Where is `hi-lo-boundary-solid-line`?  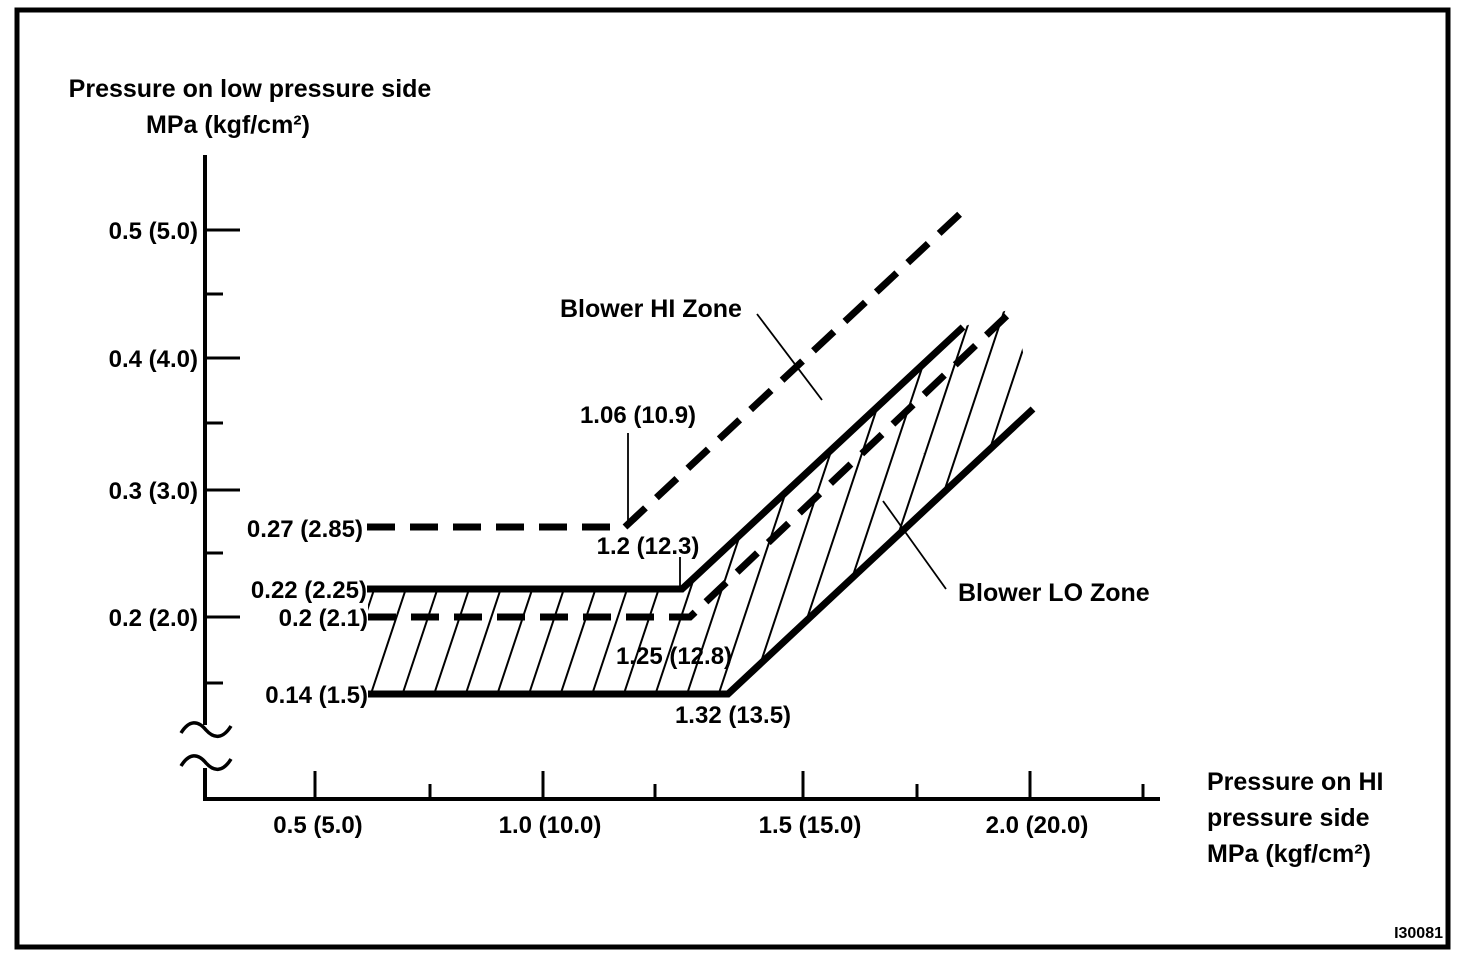 hi-lo-boundary-solid-line is located at coordinates (666, 458).